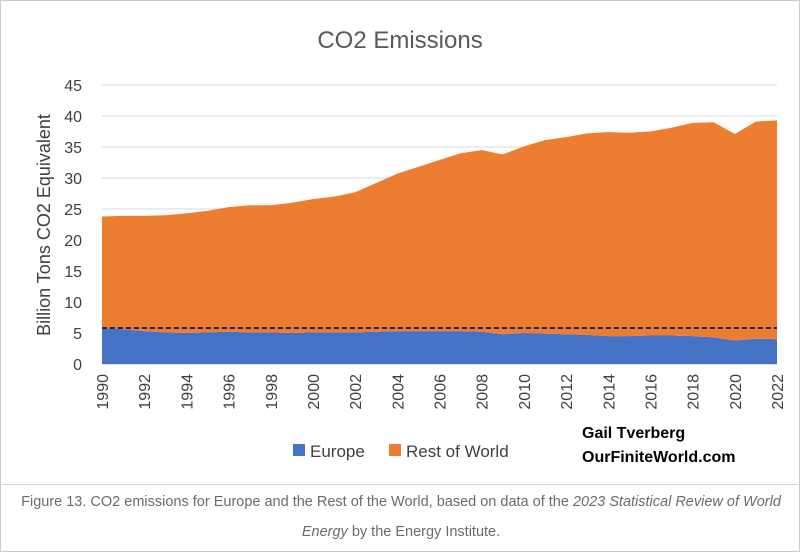 This screenshot has width=800, height=552. I want to click on x-tick-label: 2018, so click(694, 392).